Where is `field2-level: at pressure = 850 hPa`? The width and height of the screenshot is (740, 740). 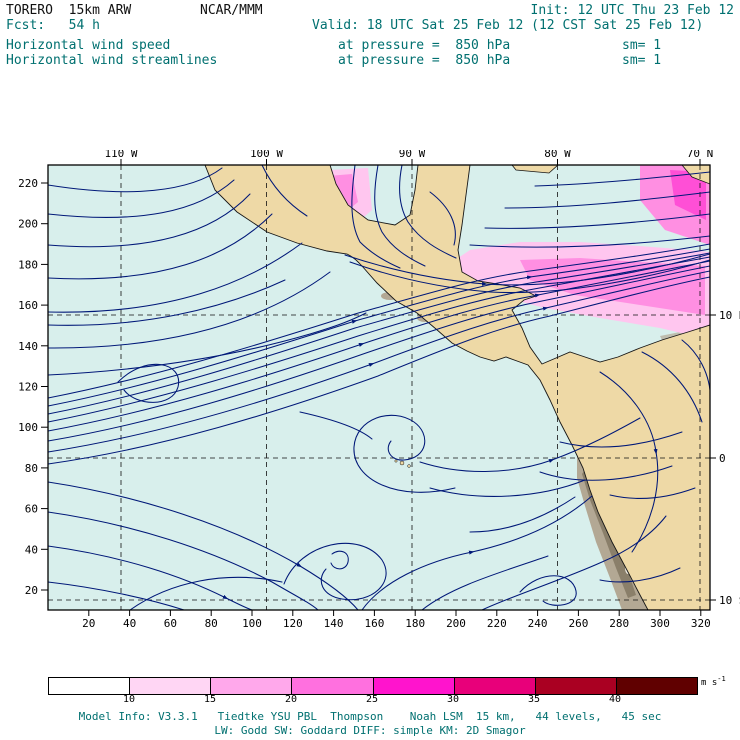 field2-level: at pressure = 850 hPa is located at coordinates (424, 60).